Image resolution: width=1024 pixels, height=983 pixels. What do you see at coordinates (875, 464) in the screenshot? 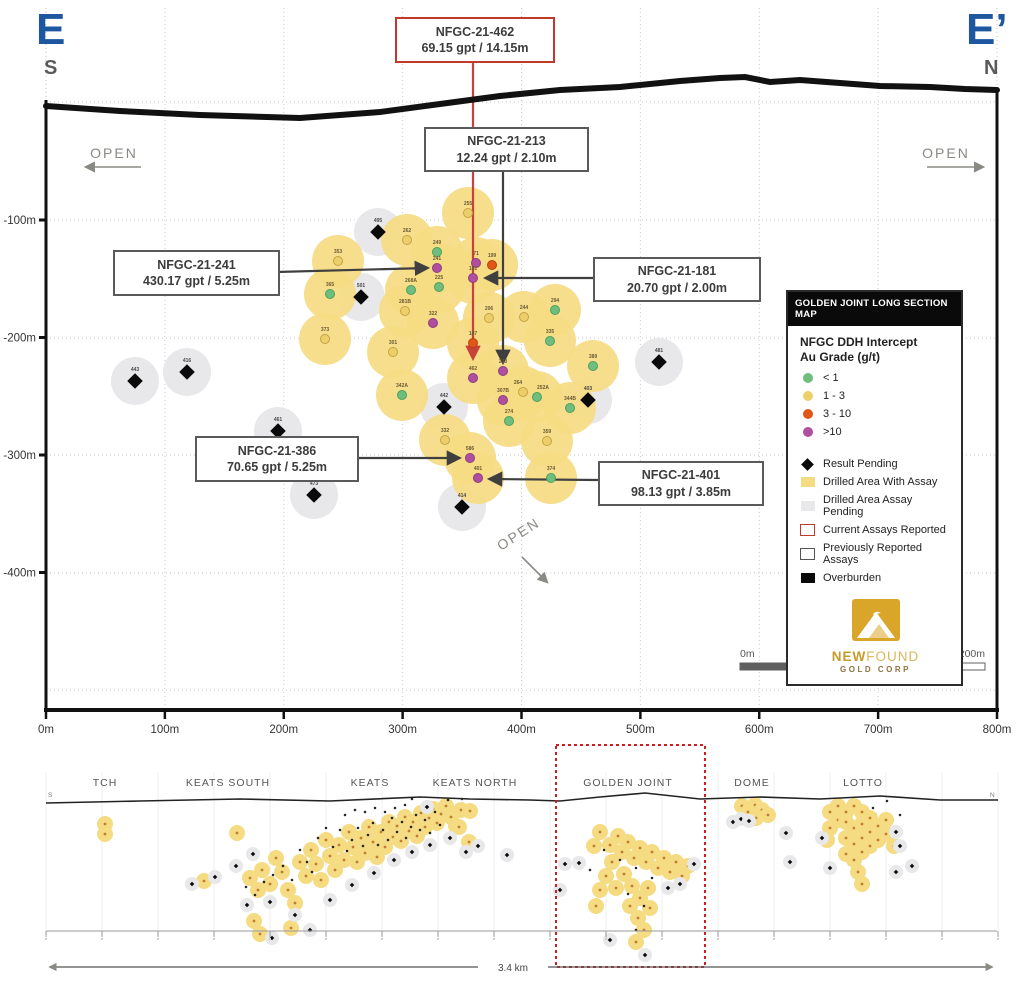
I see `legend-class-item: Result Pending` at bounding box center [875, 464].